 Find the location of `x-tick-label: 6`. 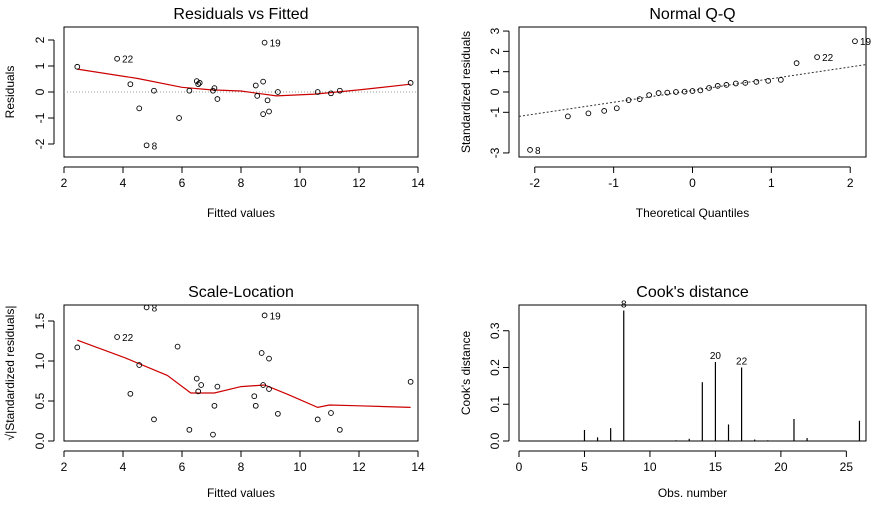

x-tick-label: 6 is located at coordinates (182, 467).